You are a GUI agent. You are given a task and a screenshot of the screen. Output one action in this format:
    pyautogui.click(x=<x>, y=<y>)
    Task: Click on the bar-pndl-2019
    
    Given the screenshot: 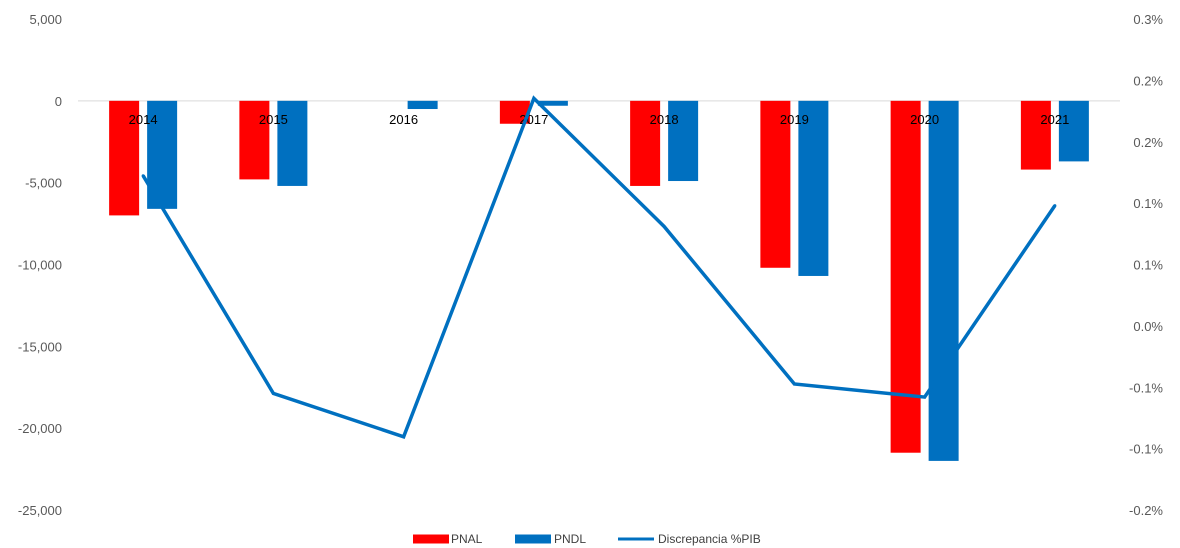 What is the action you would take?
    pyautogui.click(x=813, y=188)
    